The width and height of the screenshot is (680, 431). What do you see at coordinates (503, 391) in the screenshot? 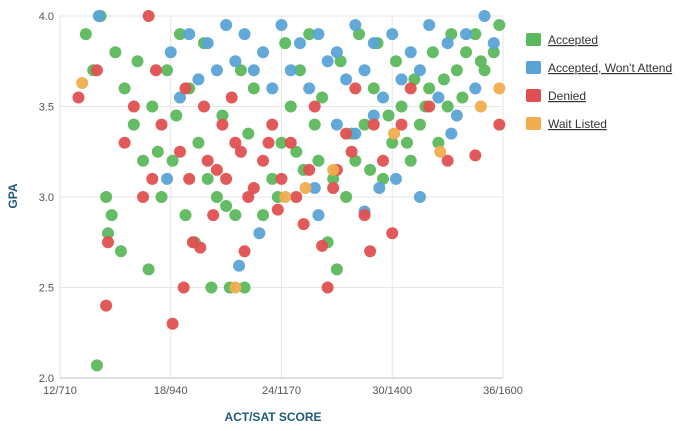
I see `x-tick-label: 36/1600` at bounding box center [503, 391].